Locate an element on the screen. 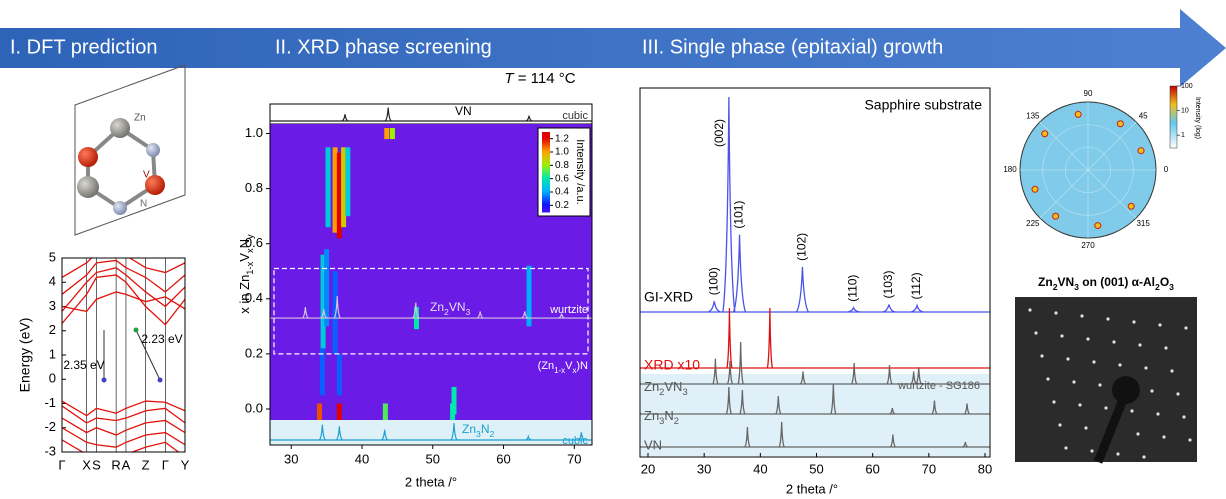 Image resolution: width=1226 pixels, height=499 pixels. gap-arrow is located at coordinates (148, 355).